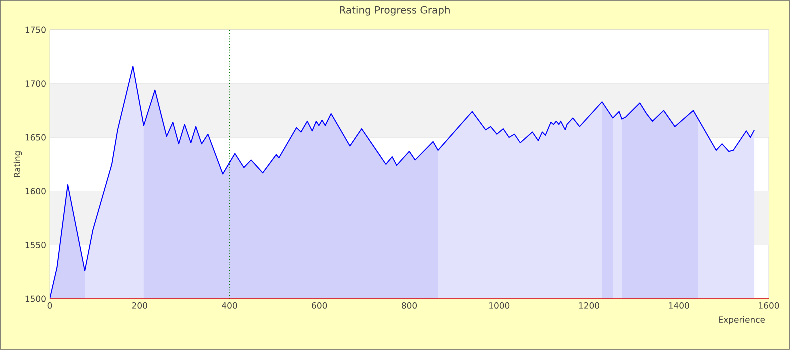 This screenshot has height=350, width=790. Describe the element at coordinates (410, 305) in the screenshot. I see `x-tick-label: 800` at that location.